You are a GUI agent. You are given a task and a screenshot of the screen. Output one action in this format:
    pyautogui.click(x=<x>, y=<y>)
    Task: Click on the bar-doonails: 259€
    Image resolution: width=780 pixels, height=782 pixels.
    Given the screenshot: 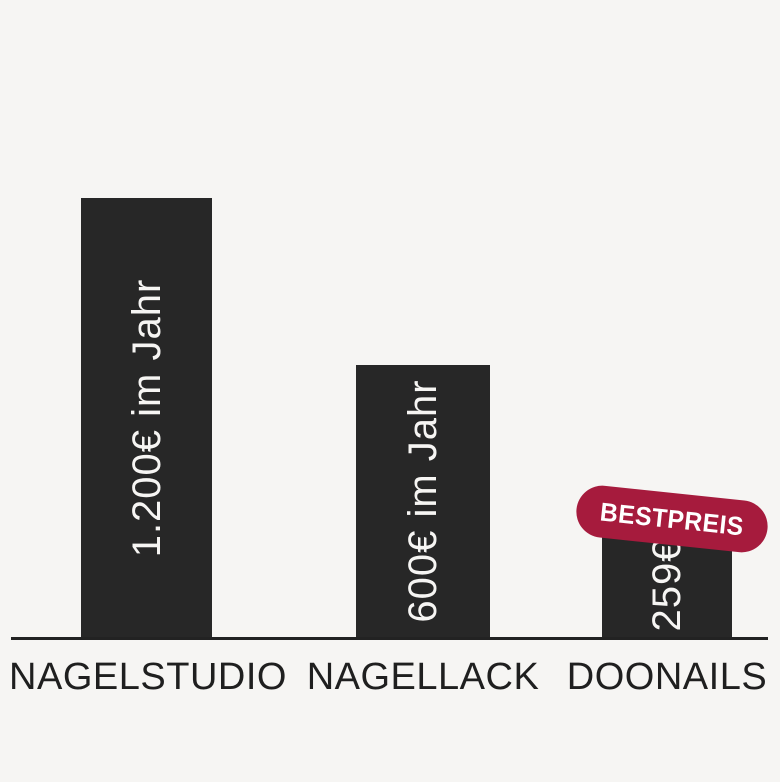 What is the action you would take?
    pyautogui.click(x=667, y=585)
    